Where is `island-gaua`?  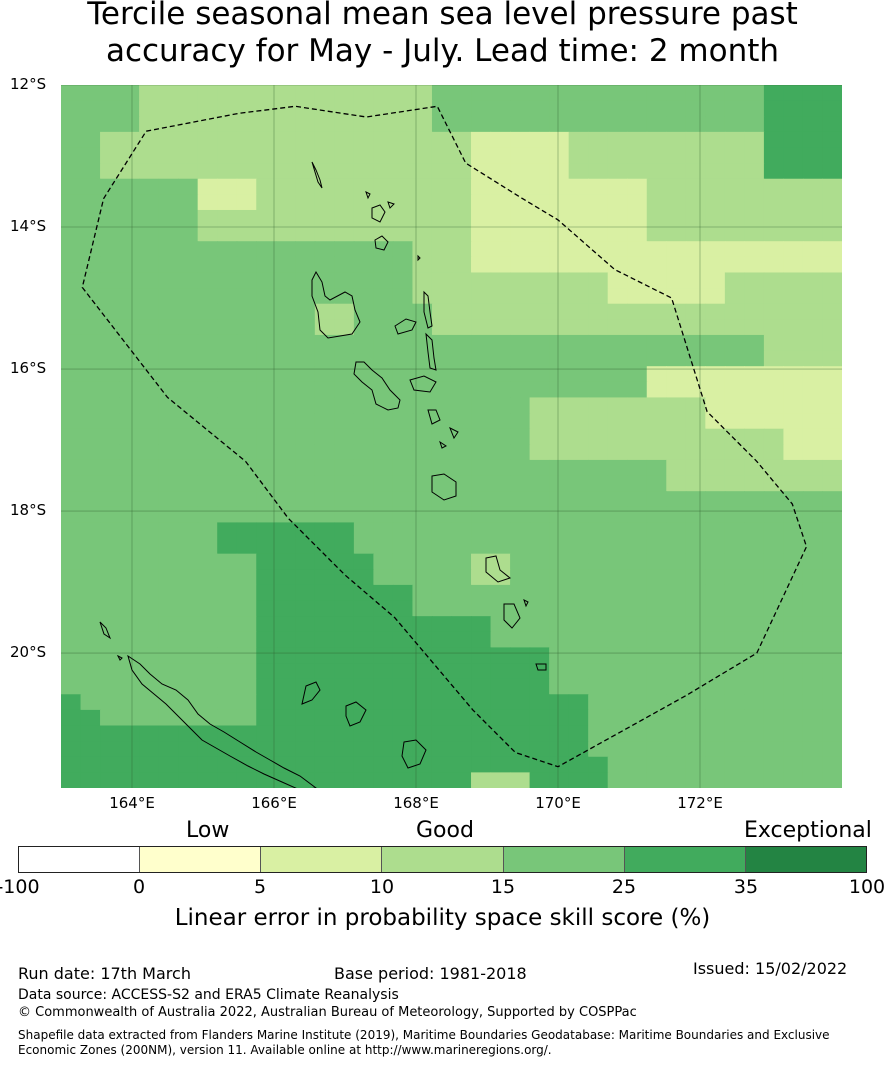
island-gaua is located at coordinates (381, 243).